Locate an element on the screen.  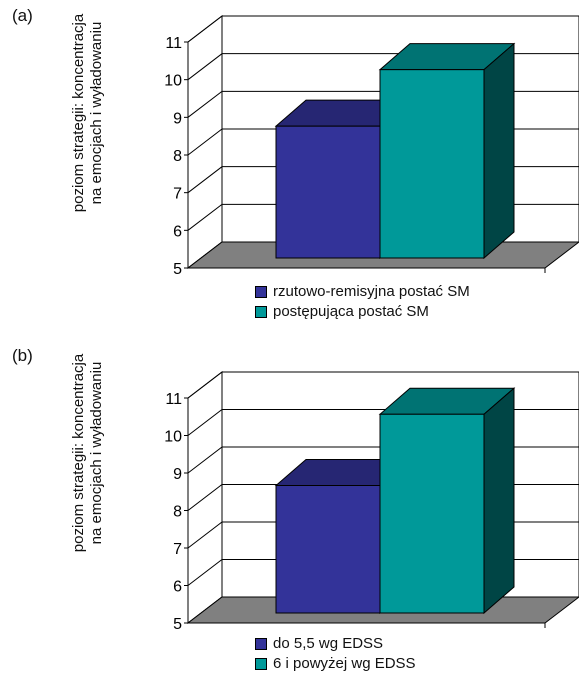
legend-label: do 5,5 wg EDSS is located at coordinates (328, 643).